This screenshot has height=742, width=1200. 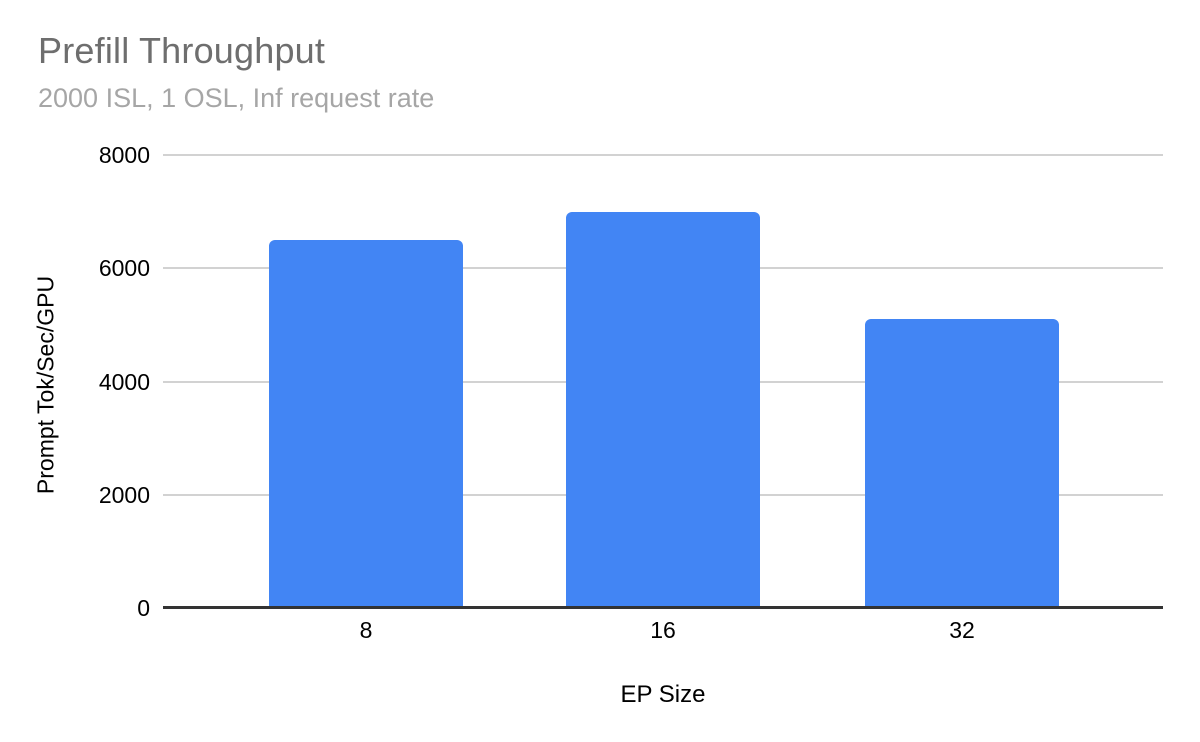 I want to click on x-tick-label: 8, so click(x=366, y=630).